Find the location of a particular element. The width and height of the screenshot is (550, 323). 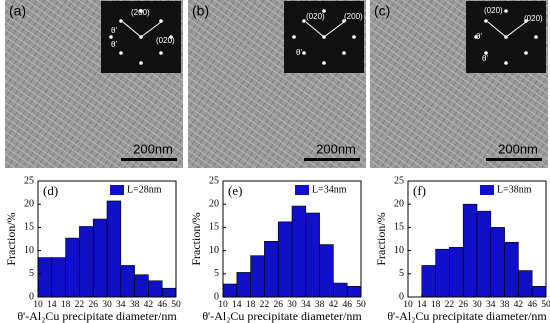

y-axis-label: Fraction/% is located at coordinates (11, 238).